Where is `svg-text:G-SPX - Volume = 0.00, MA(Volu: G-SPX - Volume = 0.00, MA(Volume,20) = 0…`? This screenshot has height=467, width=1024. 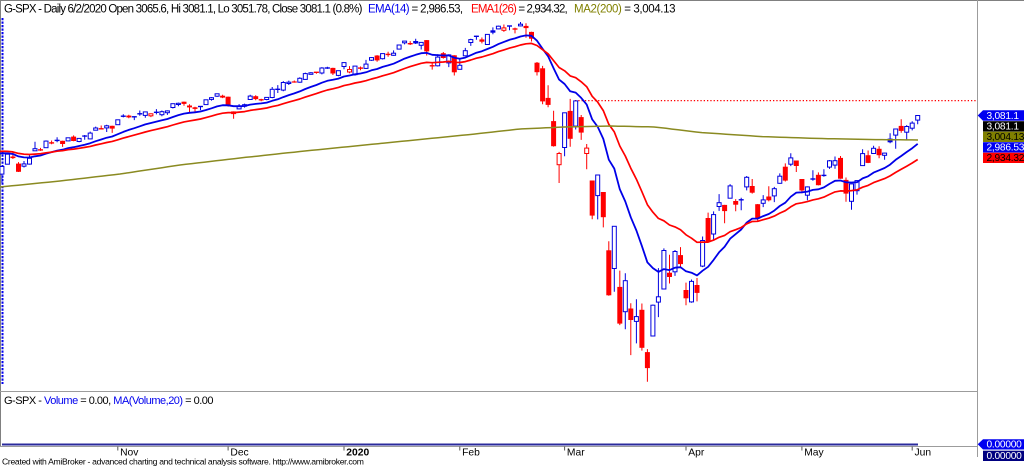 svg-text:G-SPX - Volume = 0.00, MA(Volu: G-SPX - Volume = 0.00, MA(Volume,20) = 0… is located at coordinates (108, 401).